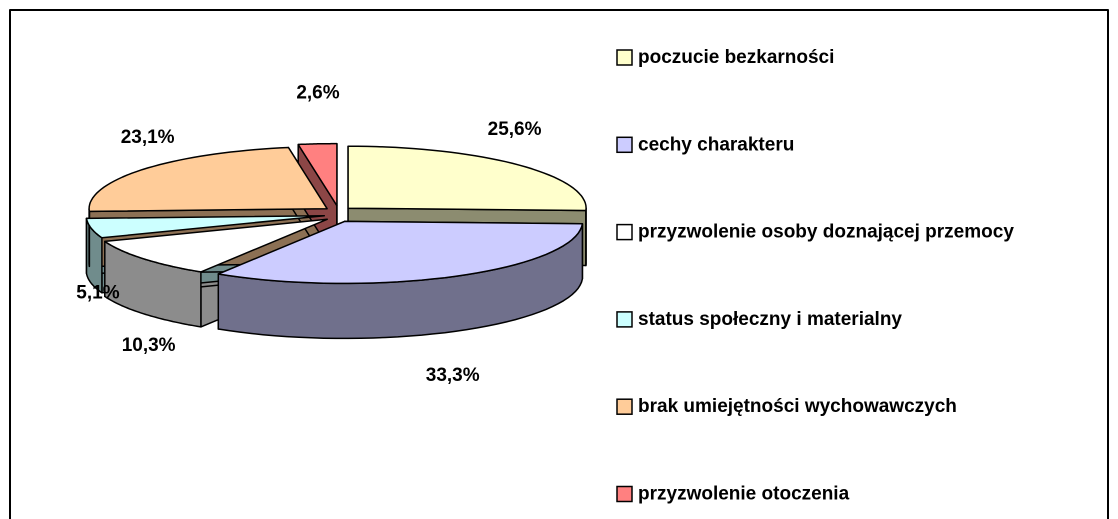  I want to click on data-label: 25,6%, so click(515, 129).